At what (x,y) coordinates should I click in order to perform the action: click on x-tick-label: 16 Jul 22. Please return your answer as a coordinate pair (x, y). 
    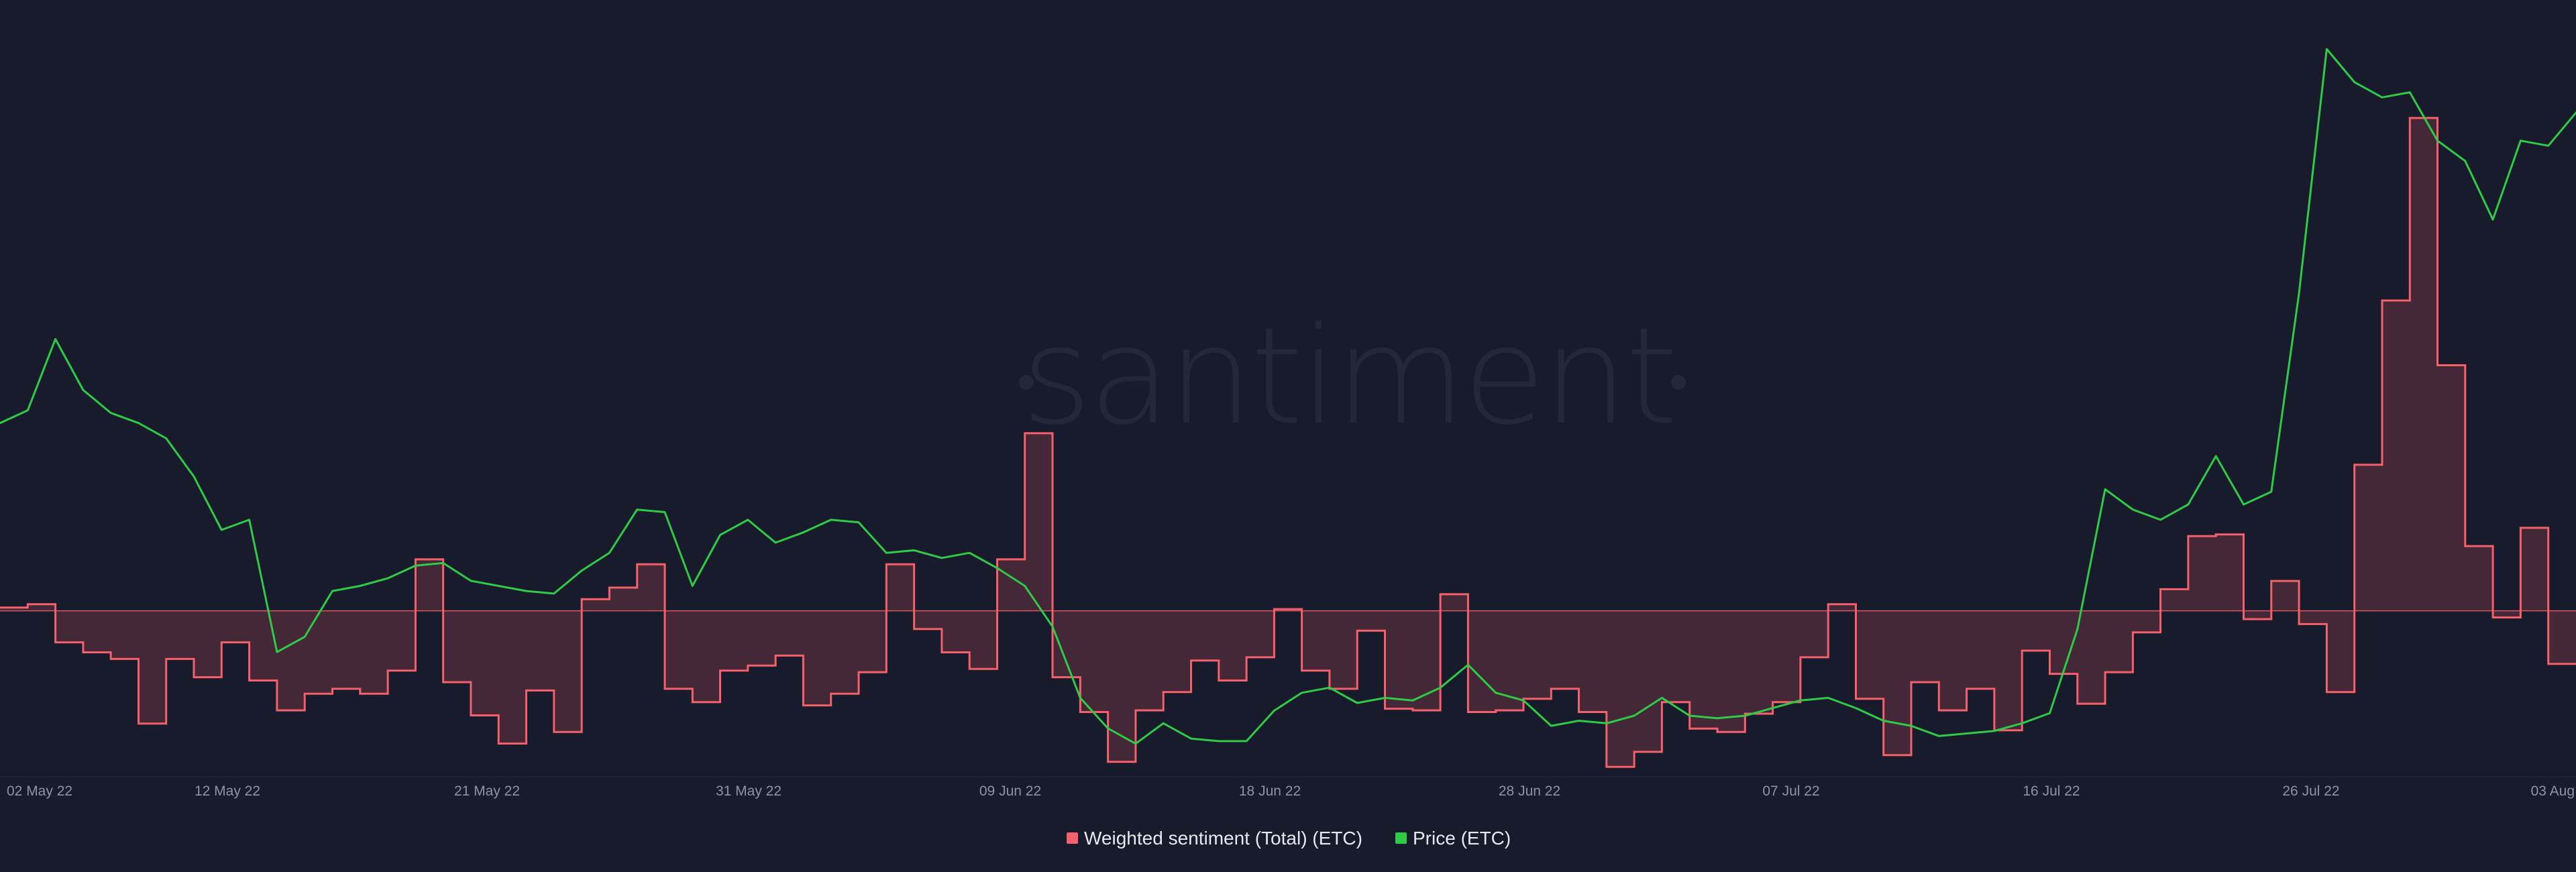
    Looking at the image, I should click on (2051, 791).